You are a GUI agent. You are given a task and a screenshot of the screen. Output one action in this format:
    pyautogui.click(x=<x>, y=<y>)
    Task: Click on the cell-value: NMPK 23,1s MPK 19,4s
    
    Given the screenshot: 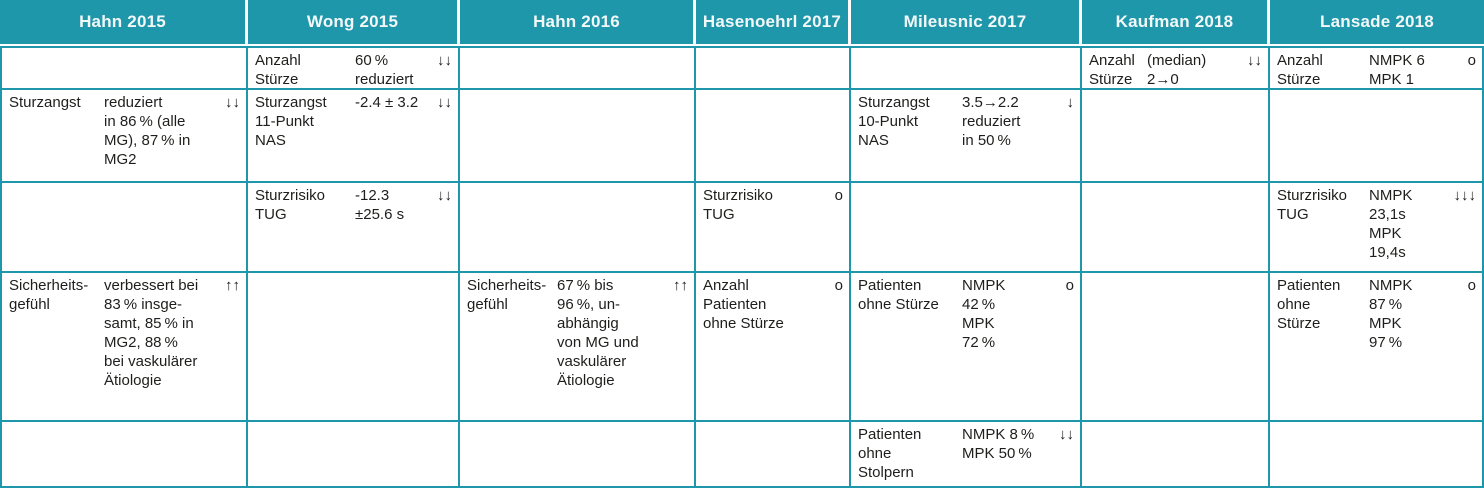 What is the action you would take?
    pyautogui.click(x=1391, y=224)
    